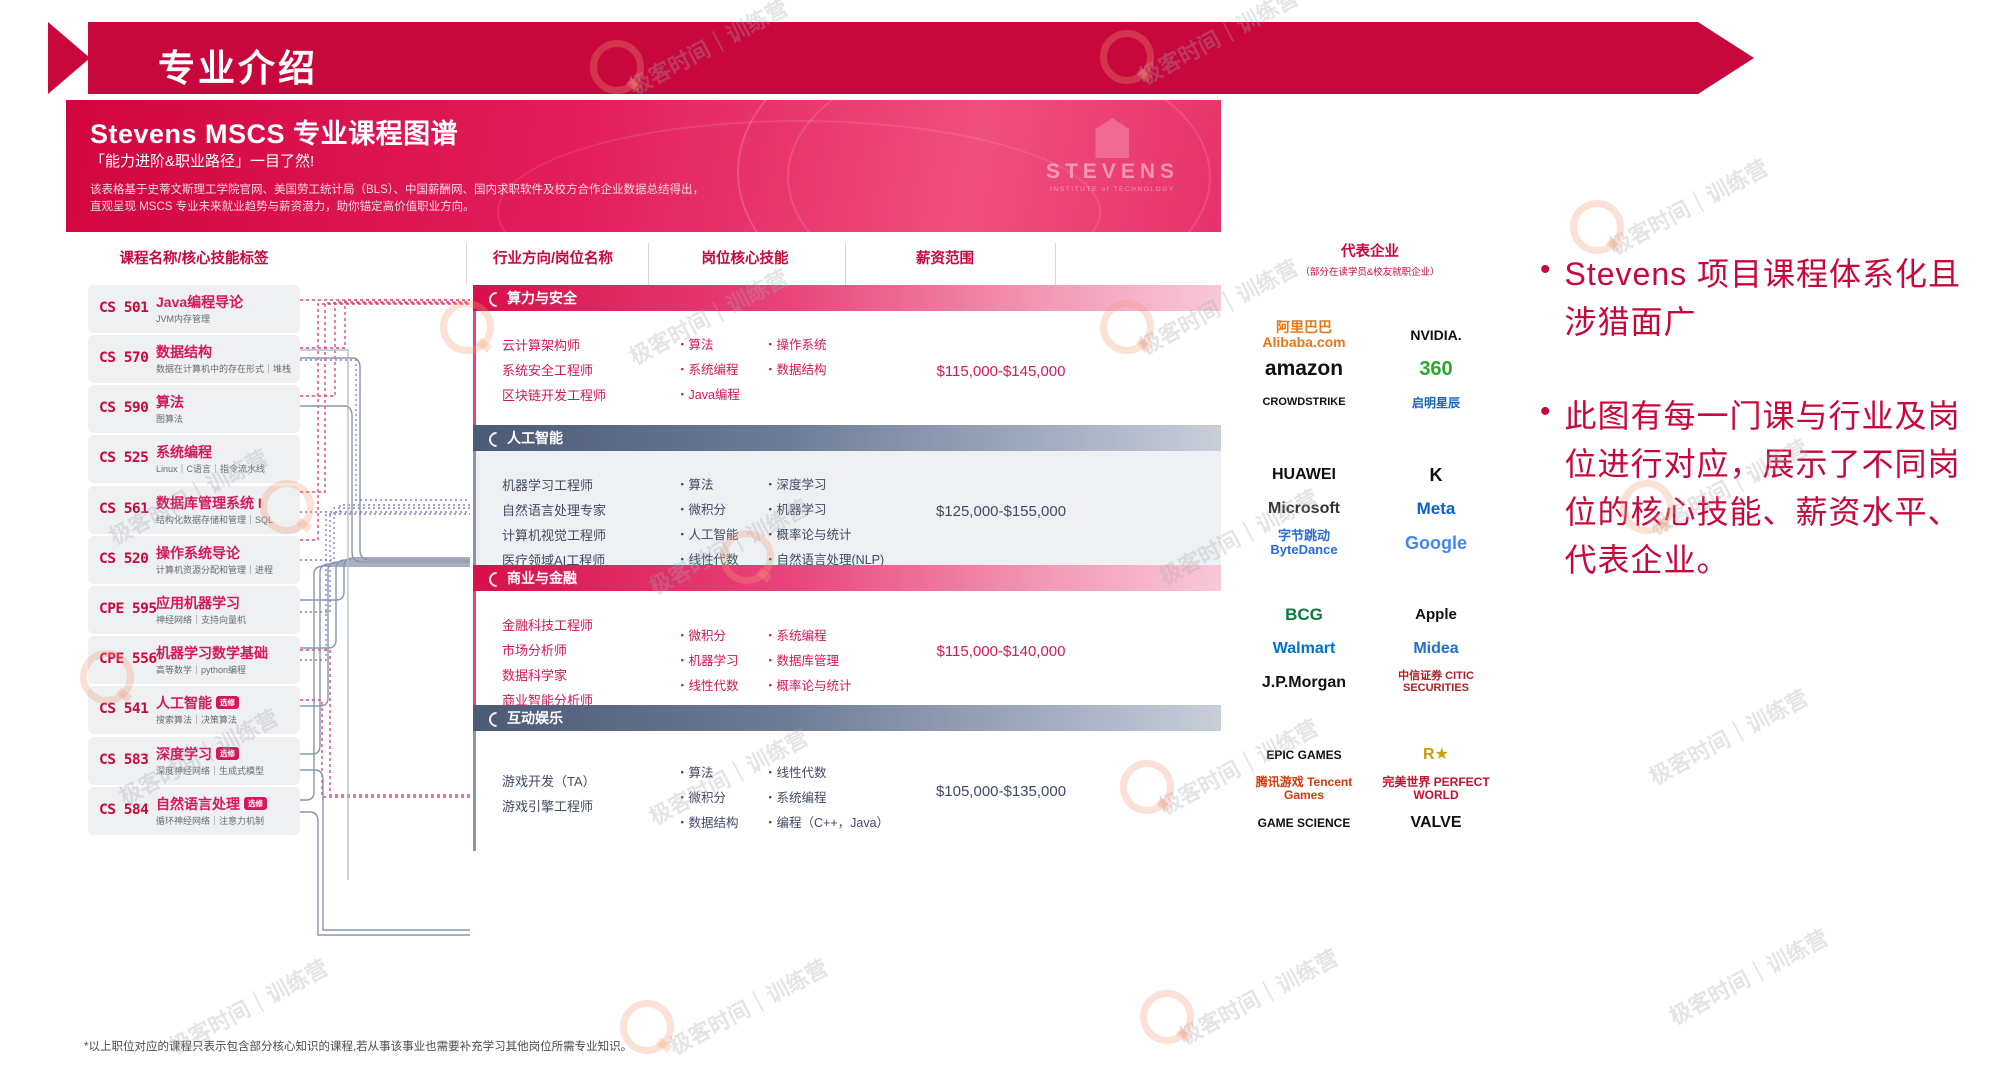  What do you see at coordinates (1370, 475) in the screenshot?
I see `logo-row: HUAWEI K` at bounding box center [1370, 475].